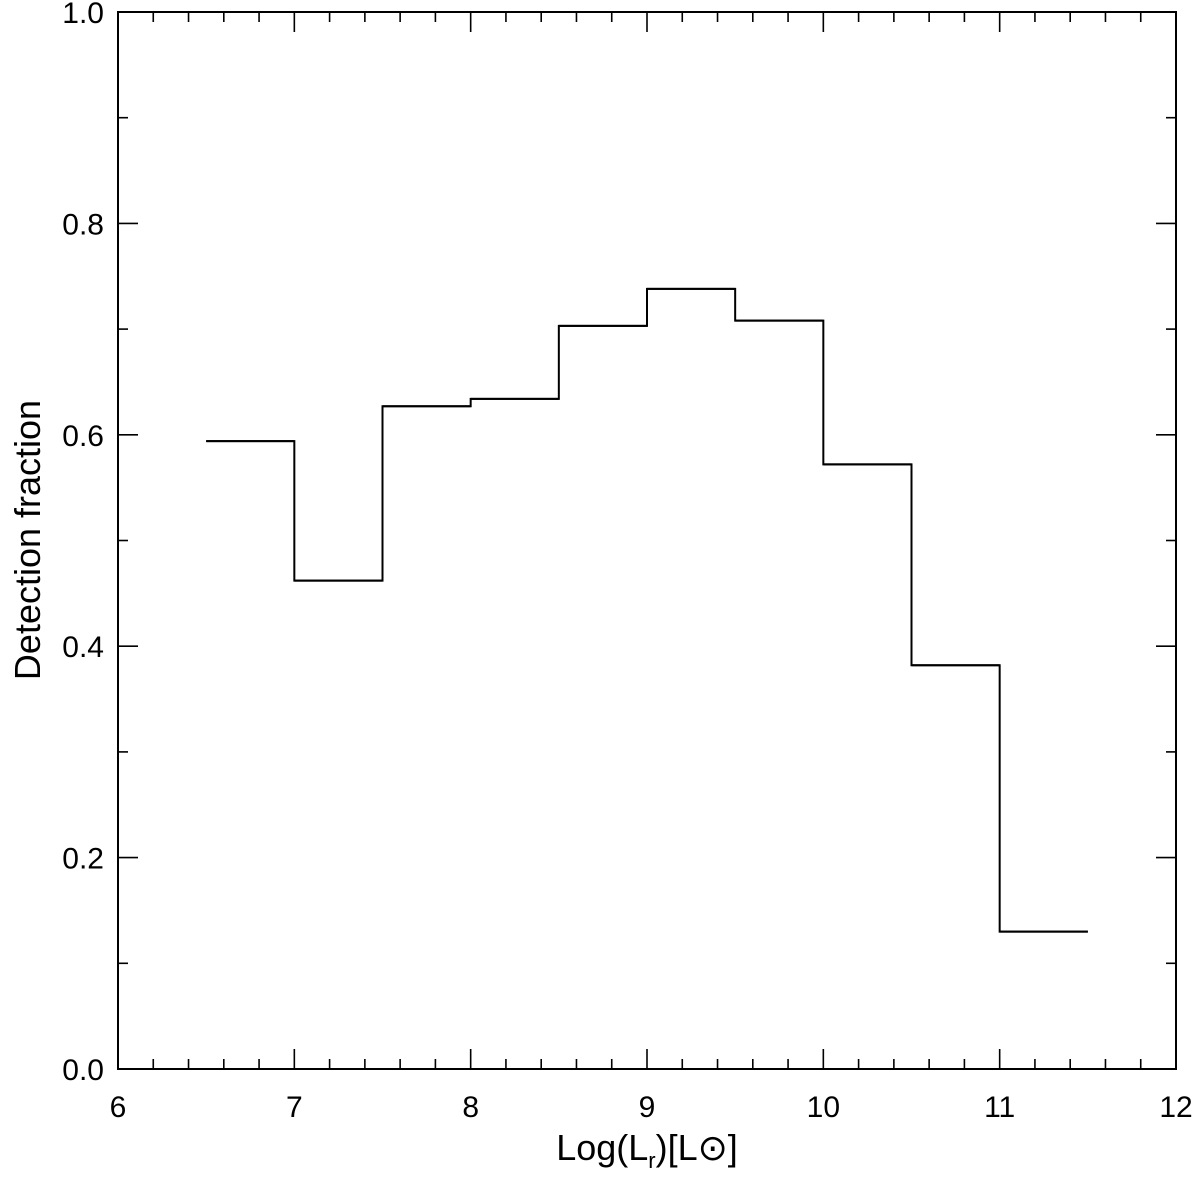 This screenshot has height=1184, width=1200. I want to click on y-tick-label: 0.8, so click(83, 224).